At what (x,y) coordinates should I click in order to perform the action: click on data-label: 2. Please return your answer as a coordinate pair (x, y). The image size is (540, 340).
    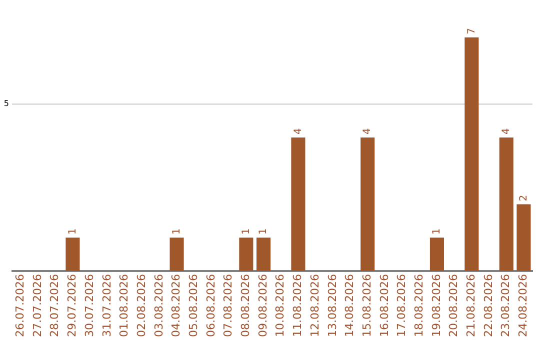
    Looking at the image, I should click on (524, 198).